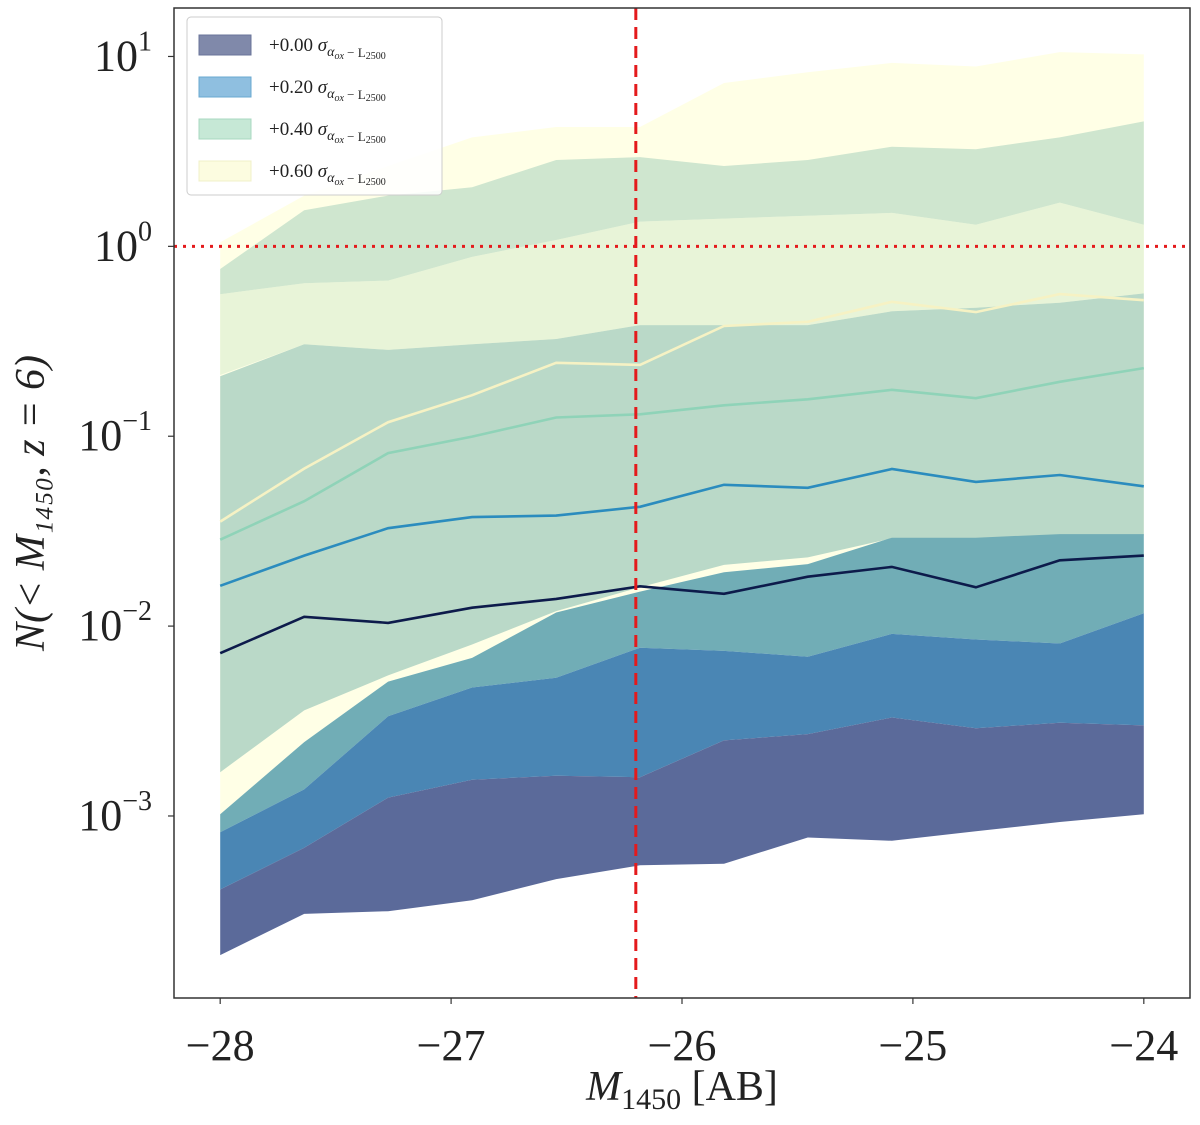 The height and width of the screenshot is (1125, 1200). Describe the element at coordinates (220, 1045) in the screenshot. I see `x-tick-label: −28` at that location.